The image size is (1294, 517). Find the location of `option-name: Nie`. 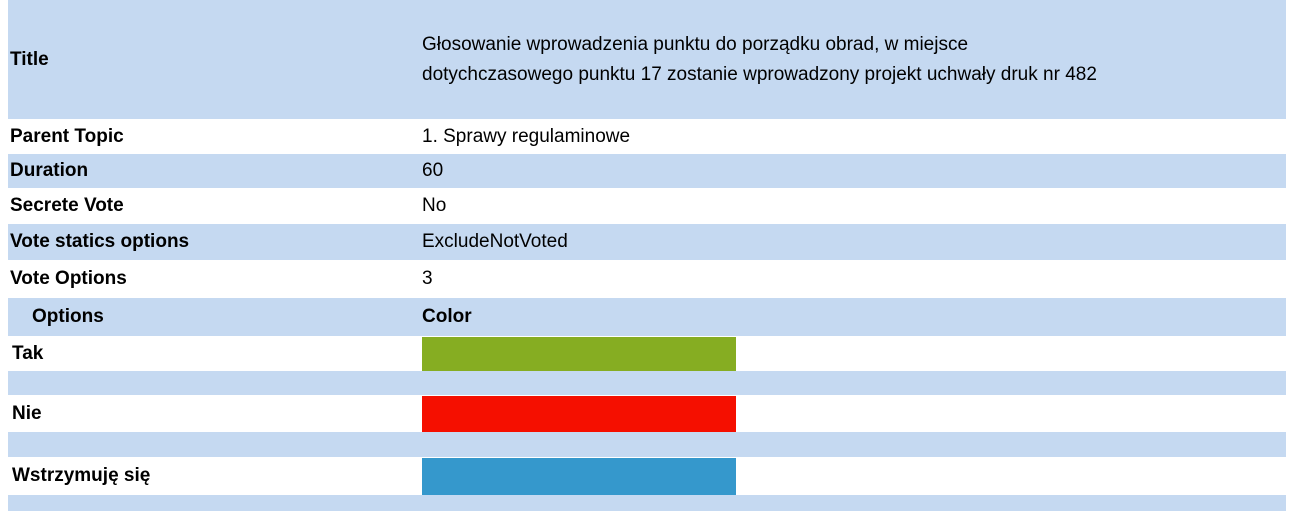

option-name: Nie is located at coordinates (27, 413).